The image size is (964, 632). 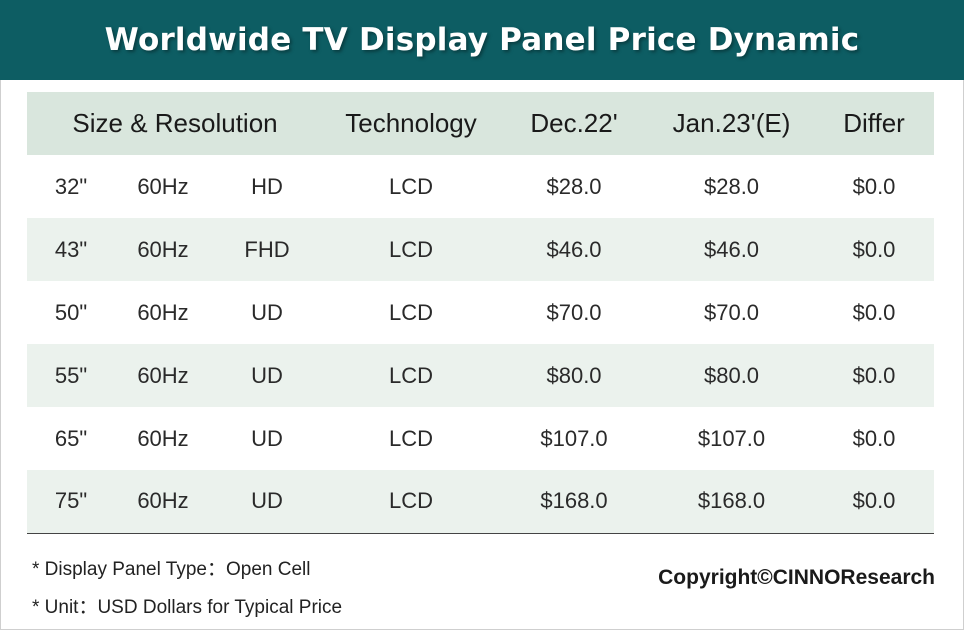 What do you see at coordinates (731, 501) in the screenshot?
I see `cell-jan23: $168.0` at bounding box center [731, 501].